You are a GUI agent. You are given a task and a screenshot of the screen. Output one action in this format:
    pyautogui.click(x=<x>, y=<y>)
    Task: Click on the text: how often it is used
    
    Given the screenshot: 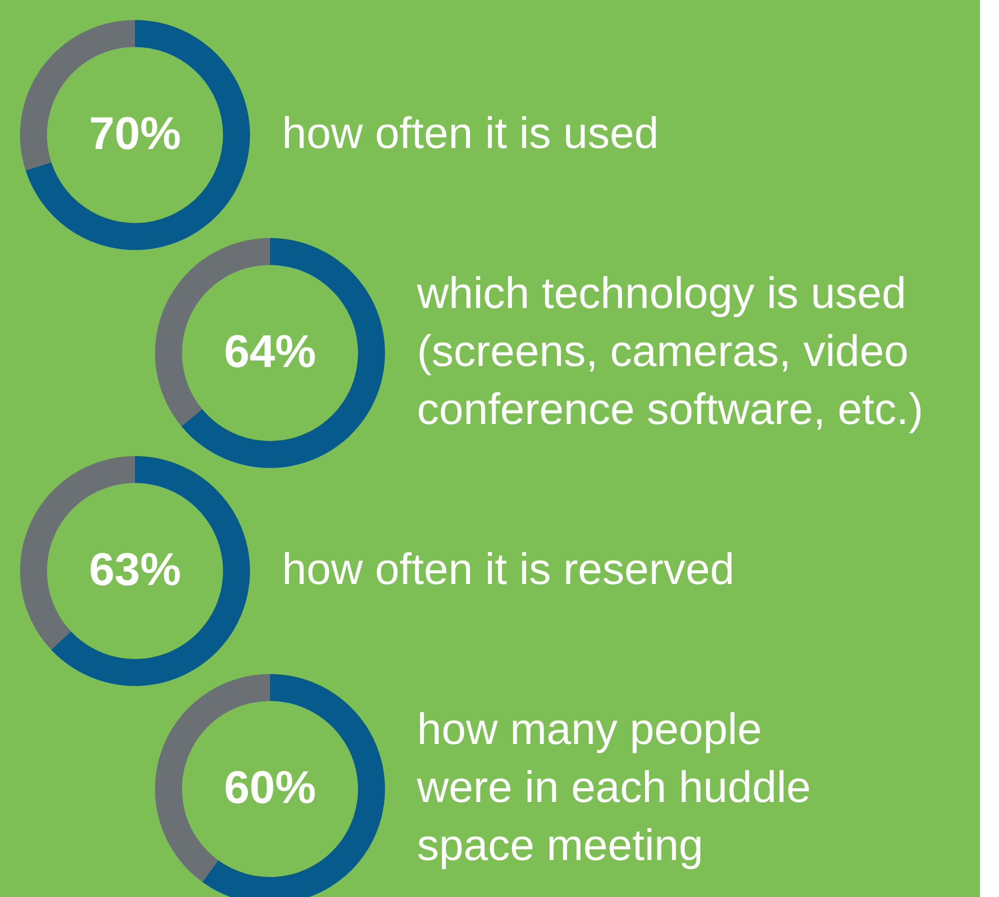 What is the action you would take?
    pyautogui.click(x=470, y=133)
    